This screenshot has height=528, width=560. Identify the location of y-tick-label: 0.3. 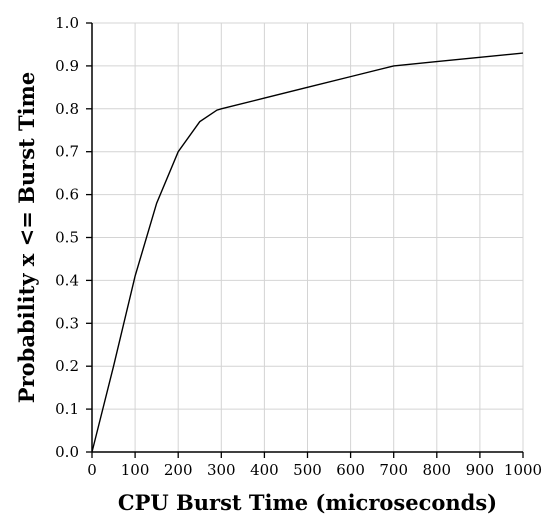
(67, 323).